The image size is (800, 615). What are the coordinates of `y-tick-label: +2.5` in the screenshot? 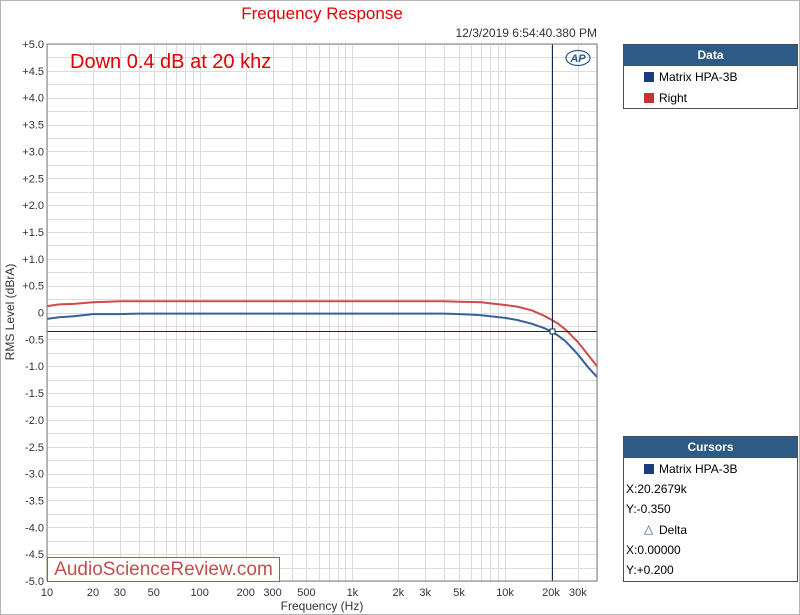 It's located at (33, 179).